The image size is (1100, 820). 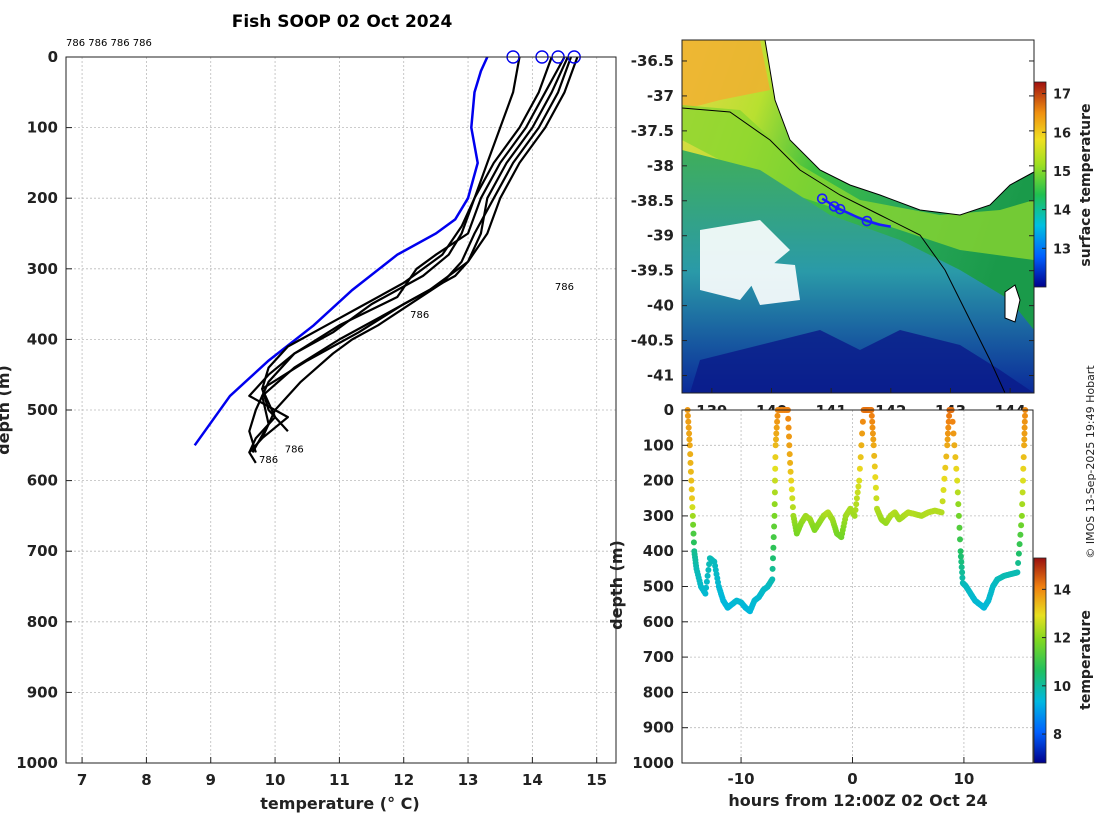 I want to click on sst-warm-plume, so click(x=726, y=75).